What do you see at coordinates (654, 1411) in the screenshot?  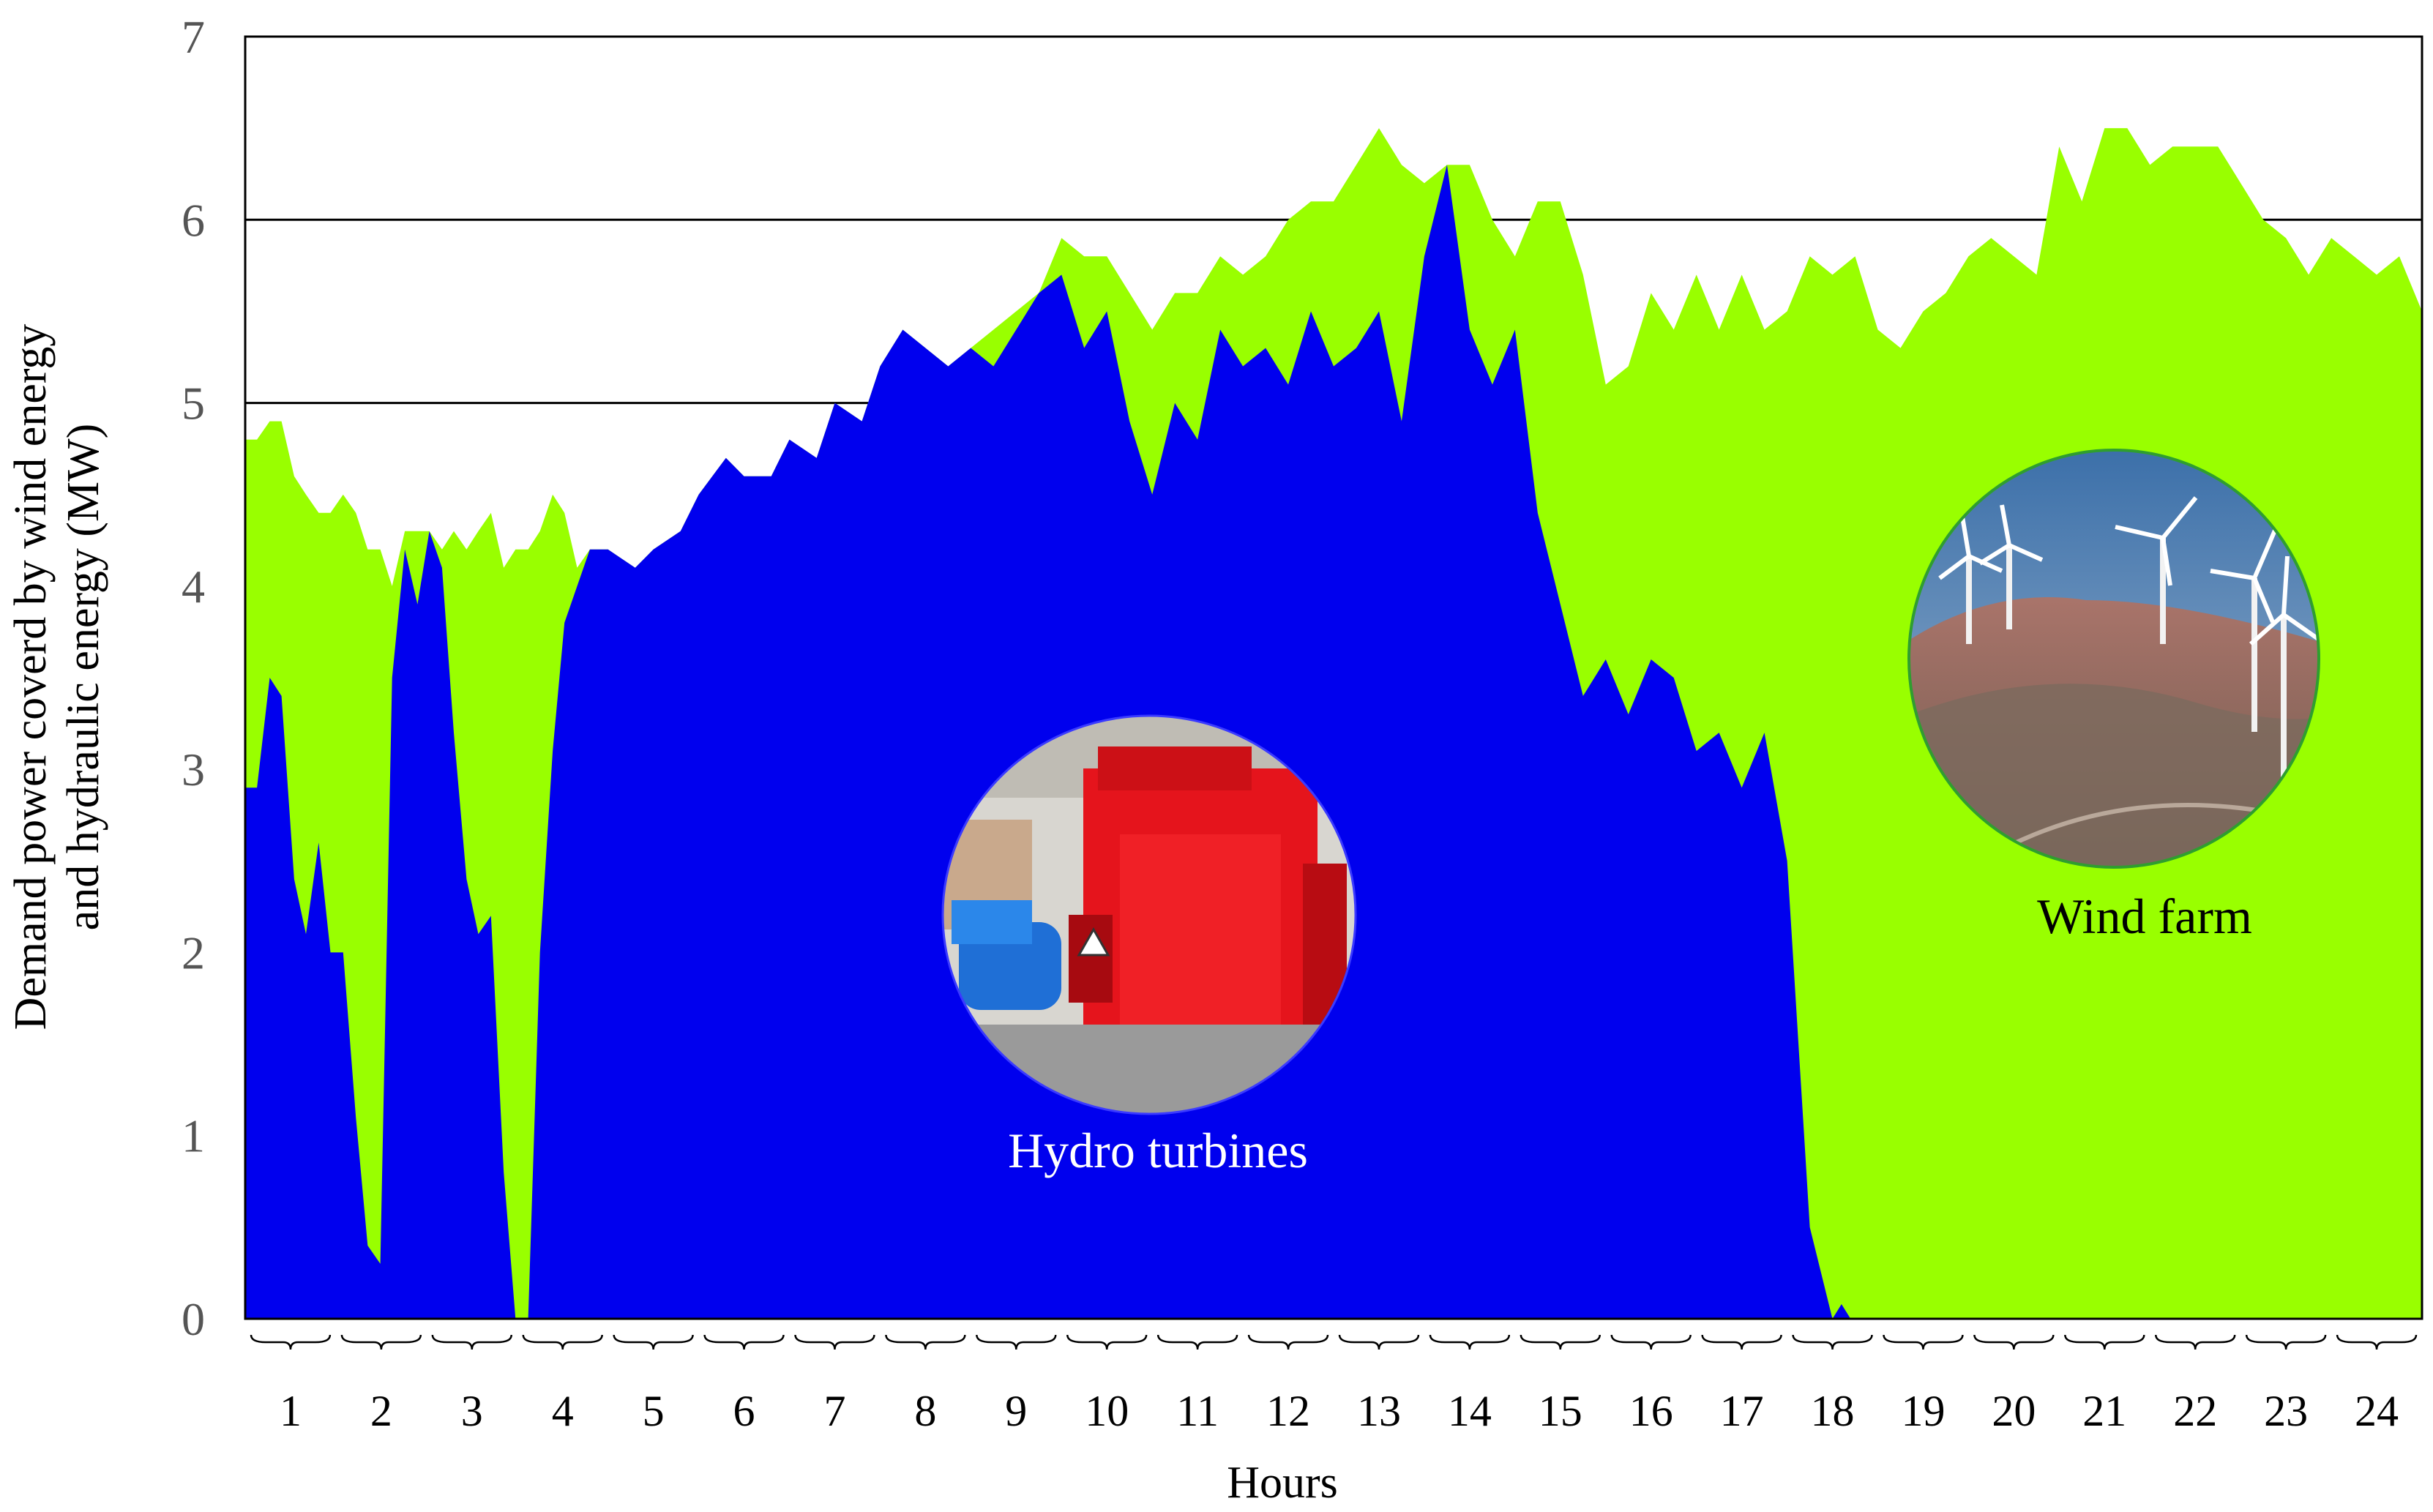 I see `x-tick-label: 5` at bounding box center [654, 1411].